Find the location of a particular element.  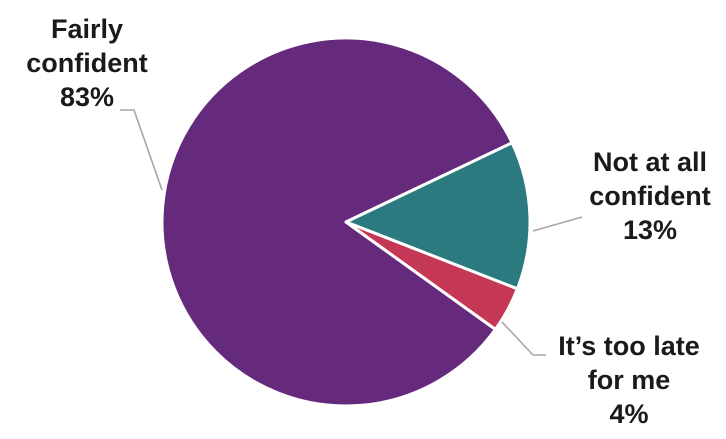

slice-label-line-1-0: Not at all is located at coordinates (650, 162).